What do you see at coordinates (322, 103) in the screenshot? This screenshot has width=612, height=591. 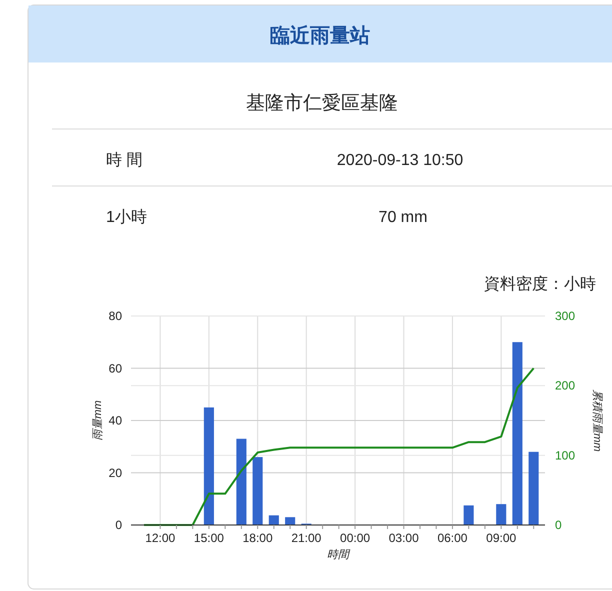 I see `chart-subtitle: 基隆市仁愛區基隆` at bounding box center [322, 103].